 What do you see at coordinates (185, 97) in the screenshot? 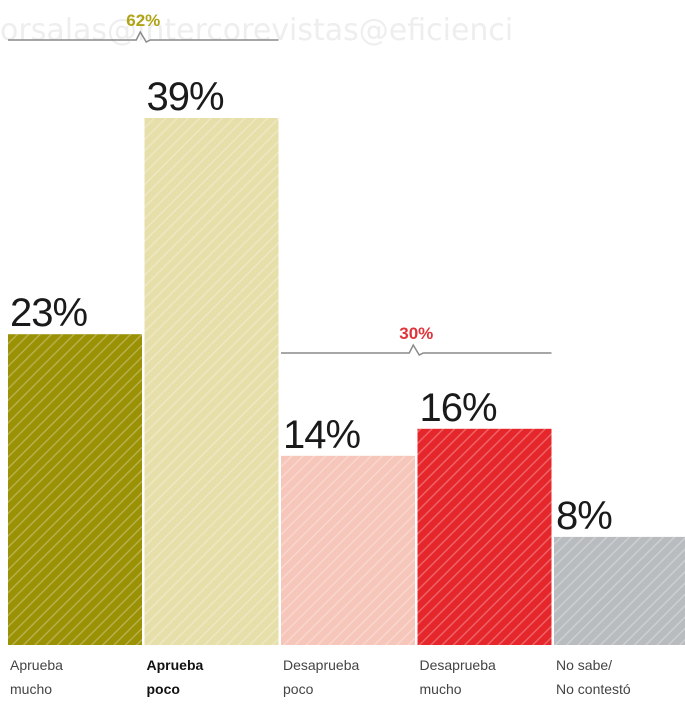
I see `value-label: 39%` at bounding box center [185, 97].